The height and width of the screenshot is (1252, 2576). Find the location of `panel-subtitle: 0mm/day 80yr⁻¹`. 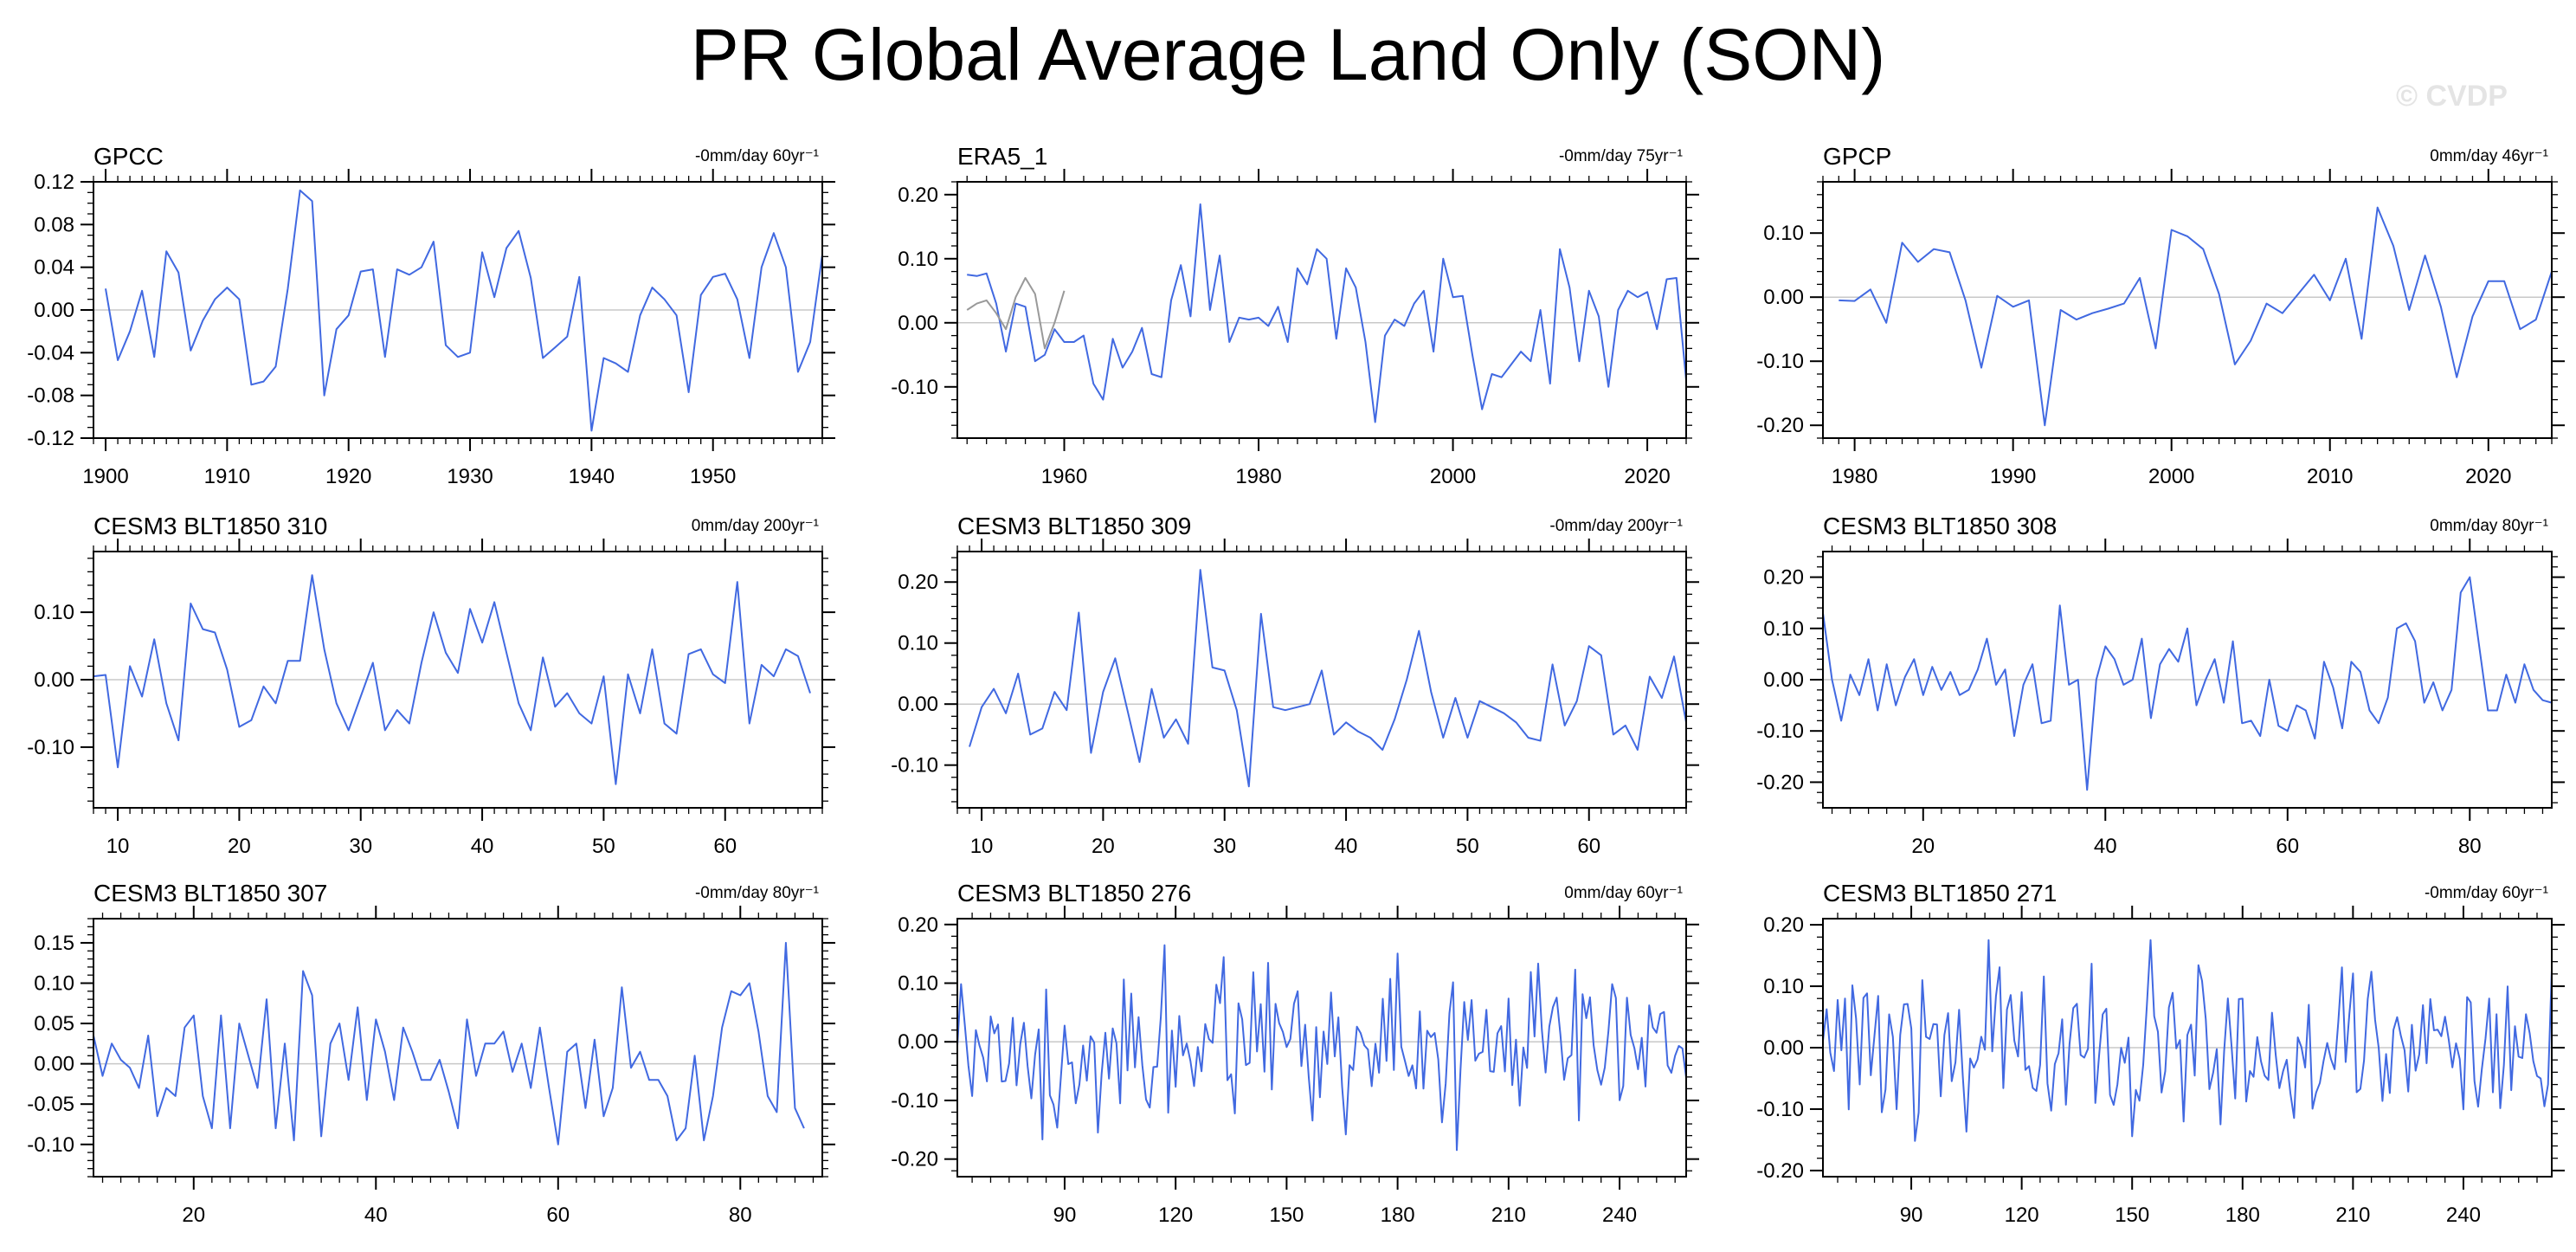

panel-subtitle: 0mm/day 80yr⁻¹ is located at coordinates (2489, 526).